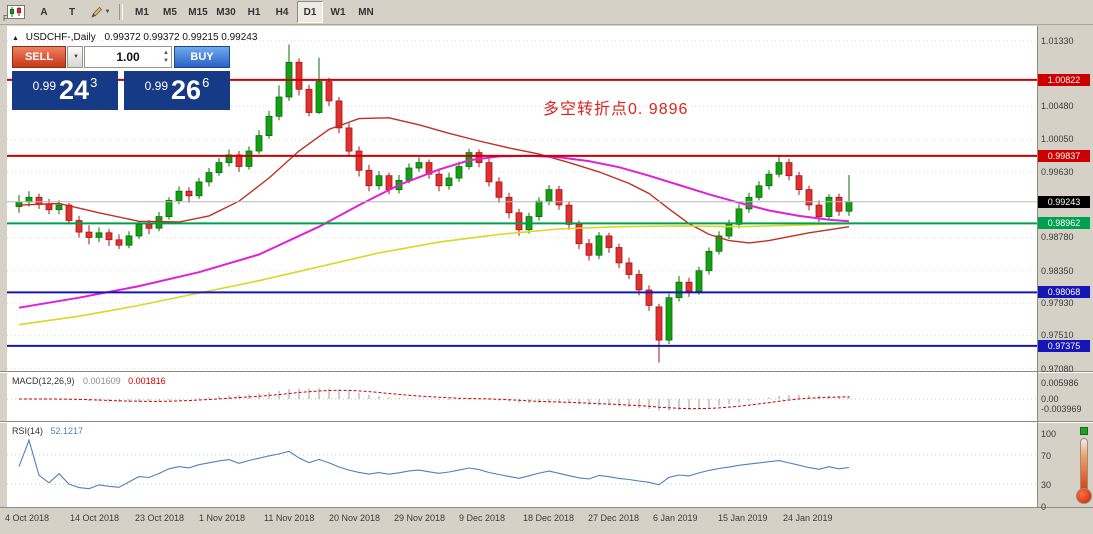 The image size is (1093, 534). Describe the element at coordinates (75, 57) in the screenshot. I see `order-options-dropdown: ▼` at that location.